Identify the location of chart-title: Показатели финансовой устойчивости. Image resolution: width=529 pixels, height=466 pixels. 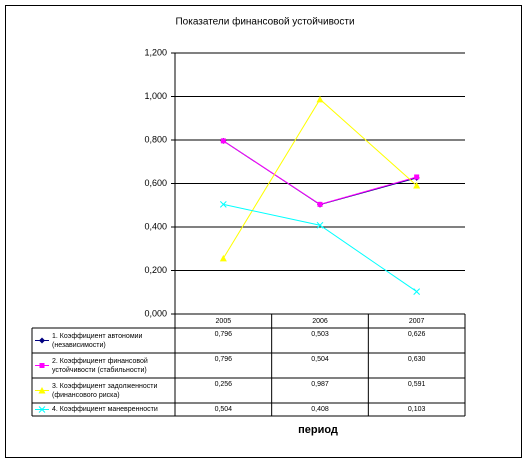
(264, 22).